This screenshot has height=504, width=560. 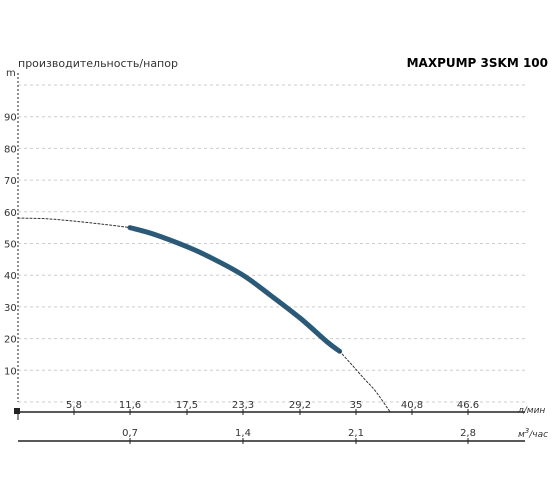 What do you see at coordinates (468, 433) in the screenshot?
I see `secondary-x-tick-label: 2,8` at bounding box center [468, 433].